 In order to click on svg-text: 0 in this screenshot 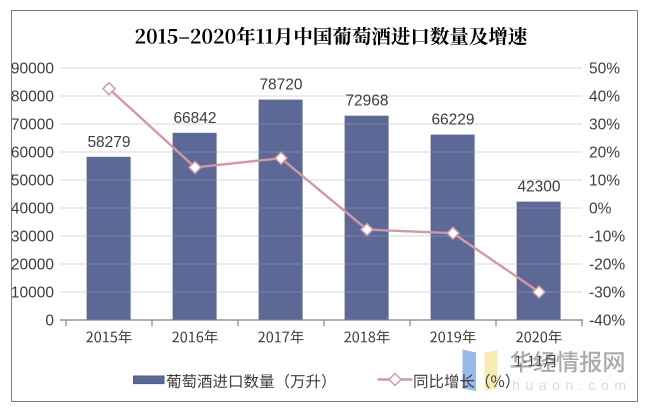, I will do `click(49, 321)`.